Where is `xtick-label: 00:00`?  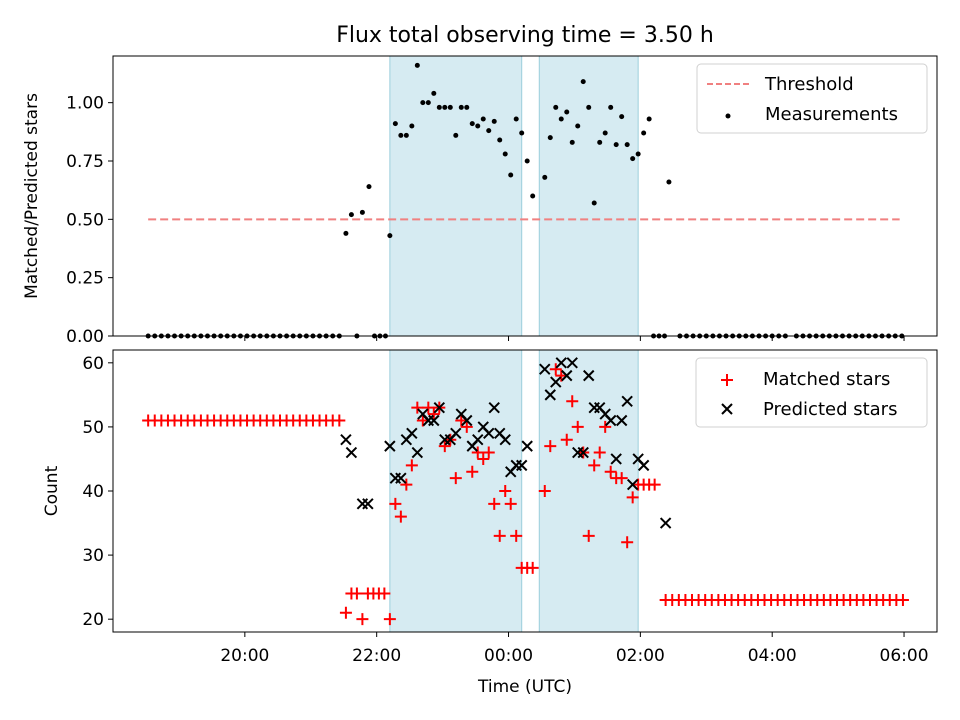 xtick-label: 00:00 is located at coordinates (508, 656).